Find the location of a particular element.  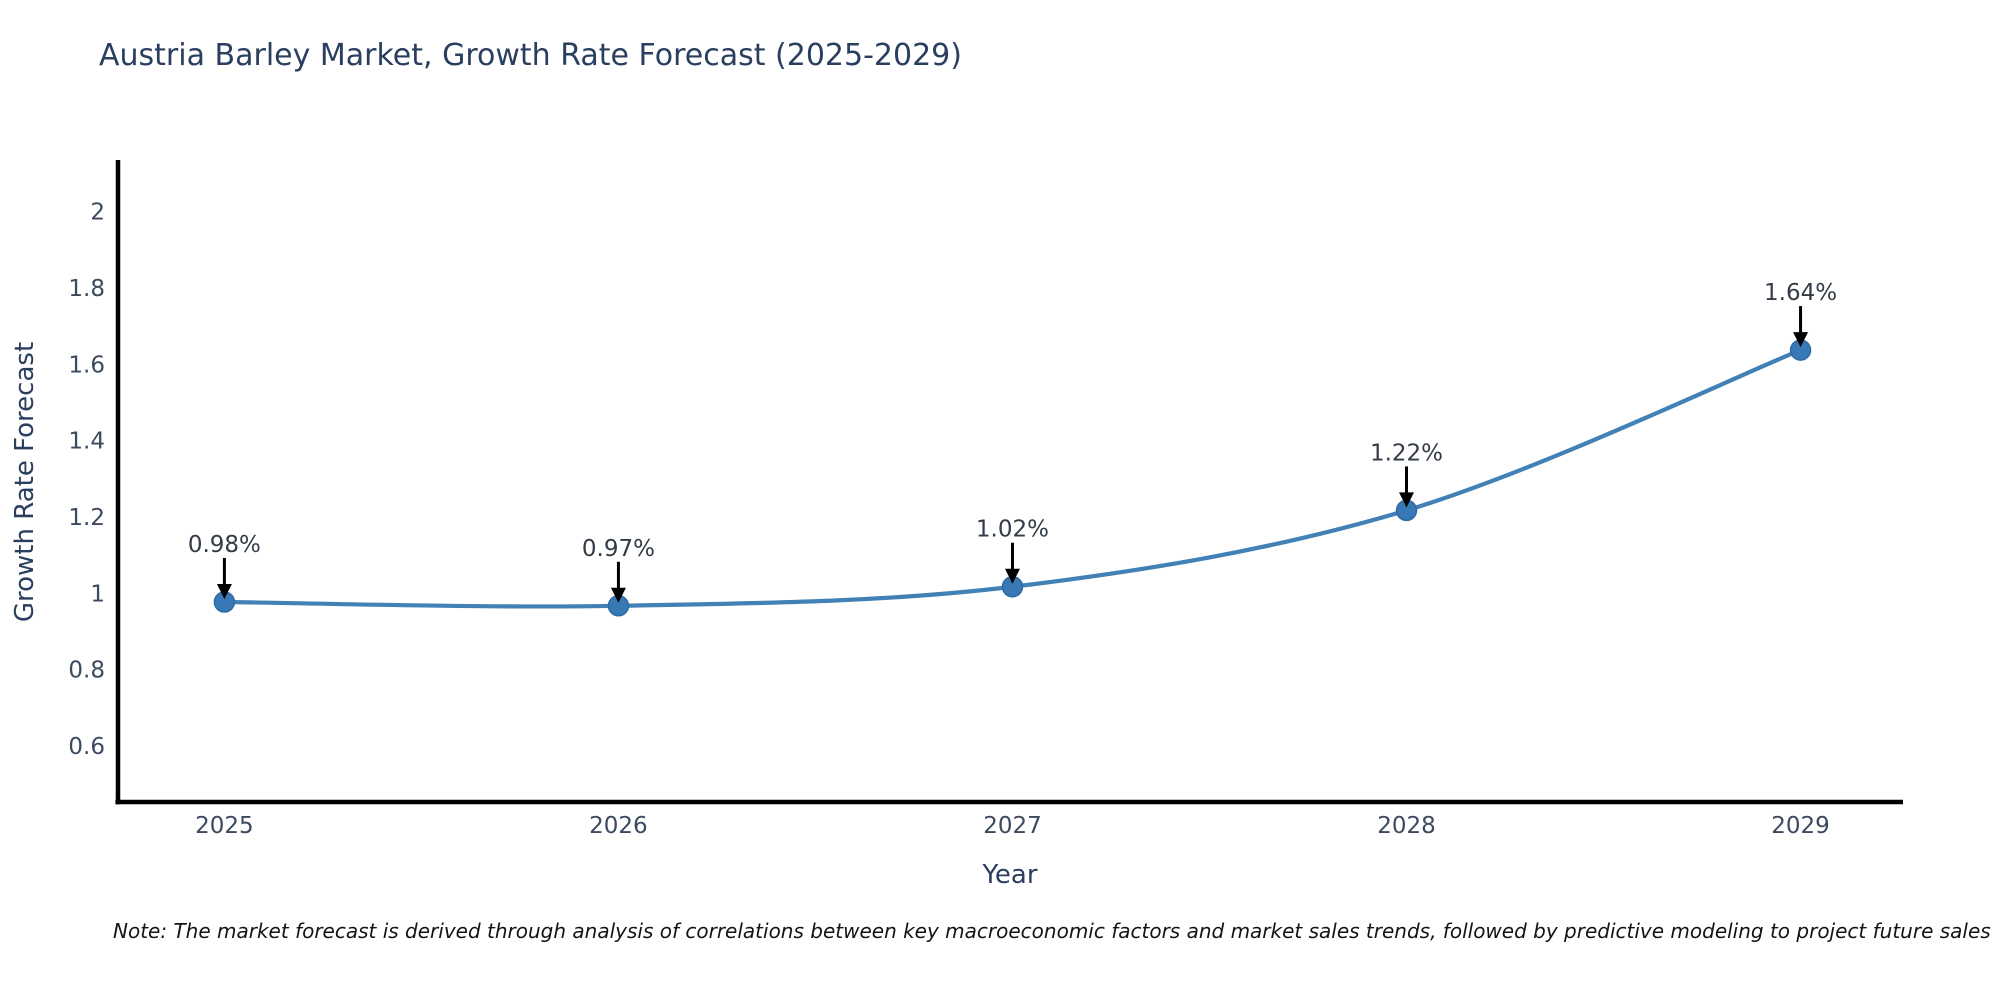

annotation-label: 0.97% is located at coordinates (618, 549).